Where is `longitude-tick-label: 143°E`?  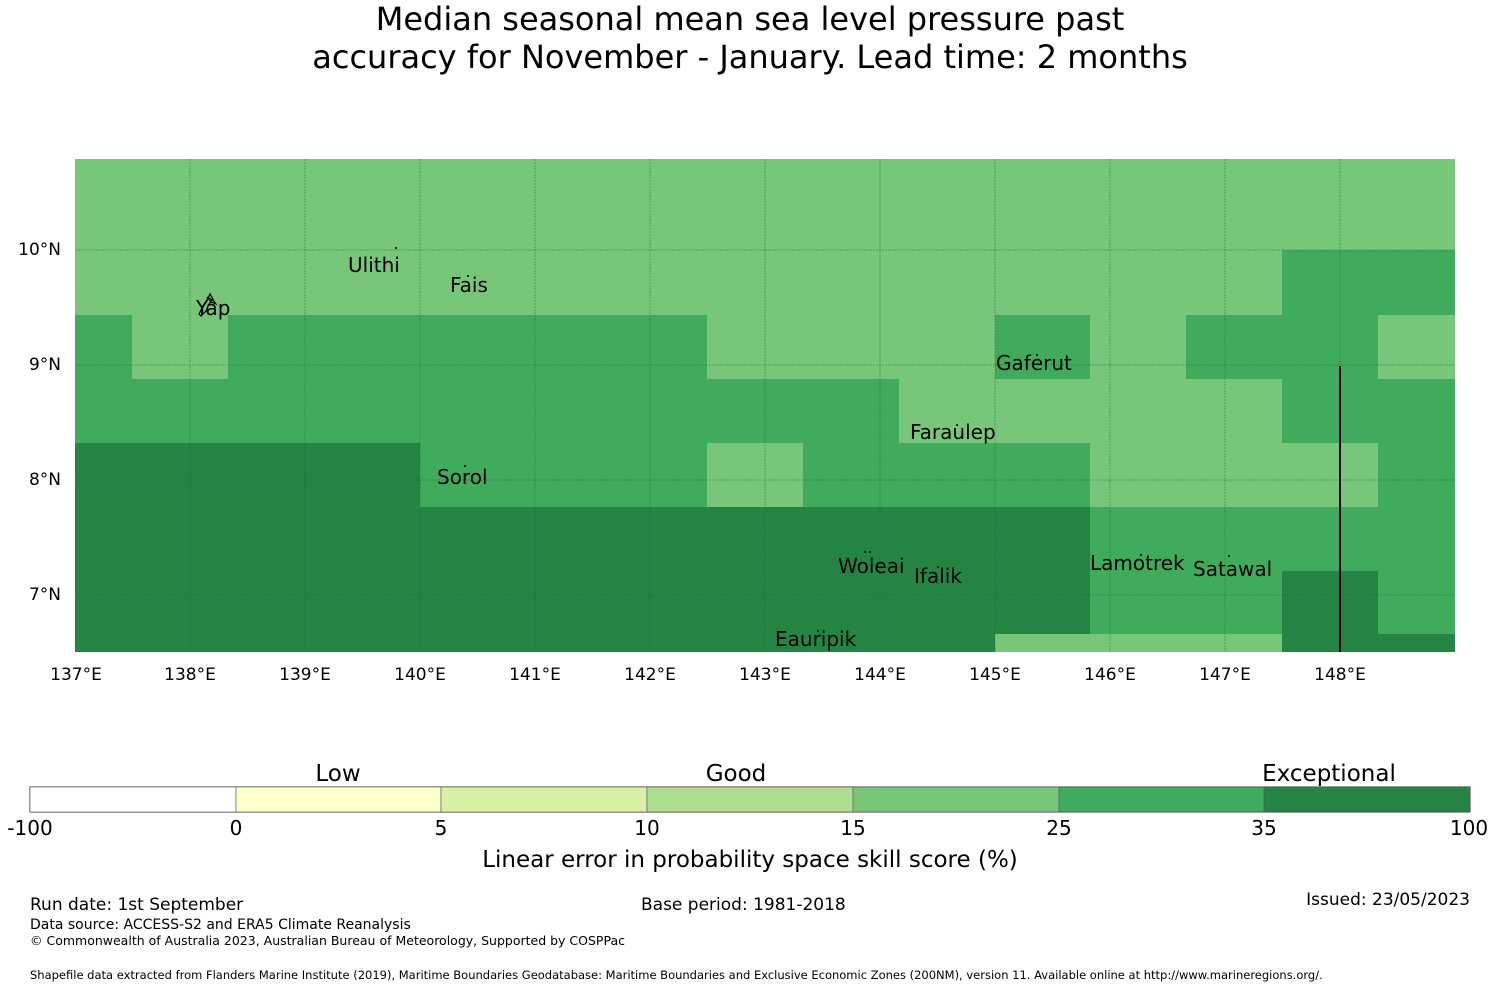 longitude-tick-label: 143°E is located at coordinates (765, 675).